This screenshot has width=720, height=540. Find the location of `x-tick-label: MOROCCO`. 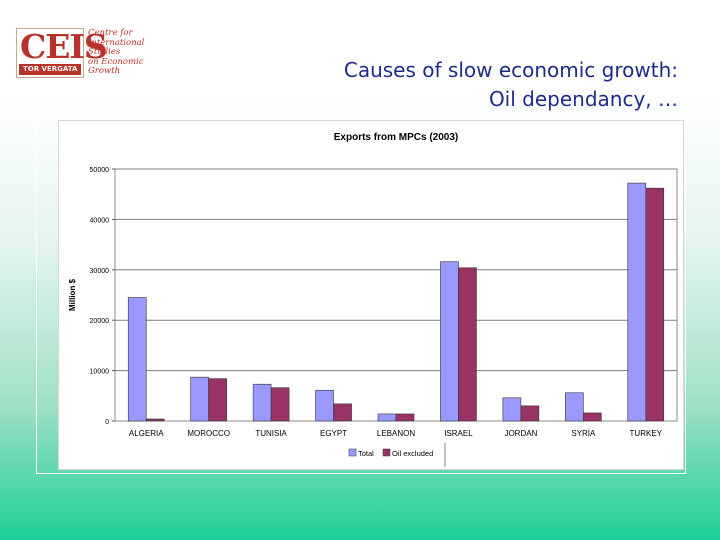

x-tick-label: MOROCCO is located at coordinates (208, 433).